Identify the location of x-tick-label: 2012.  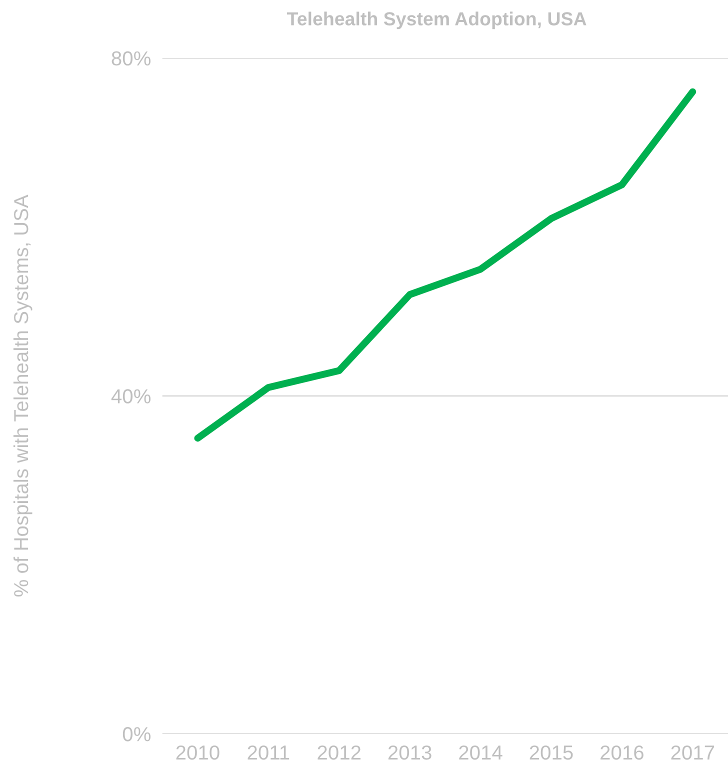
(339, 752).